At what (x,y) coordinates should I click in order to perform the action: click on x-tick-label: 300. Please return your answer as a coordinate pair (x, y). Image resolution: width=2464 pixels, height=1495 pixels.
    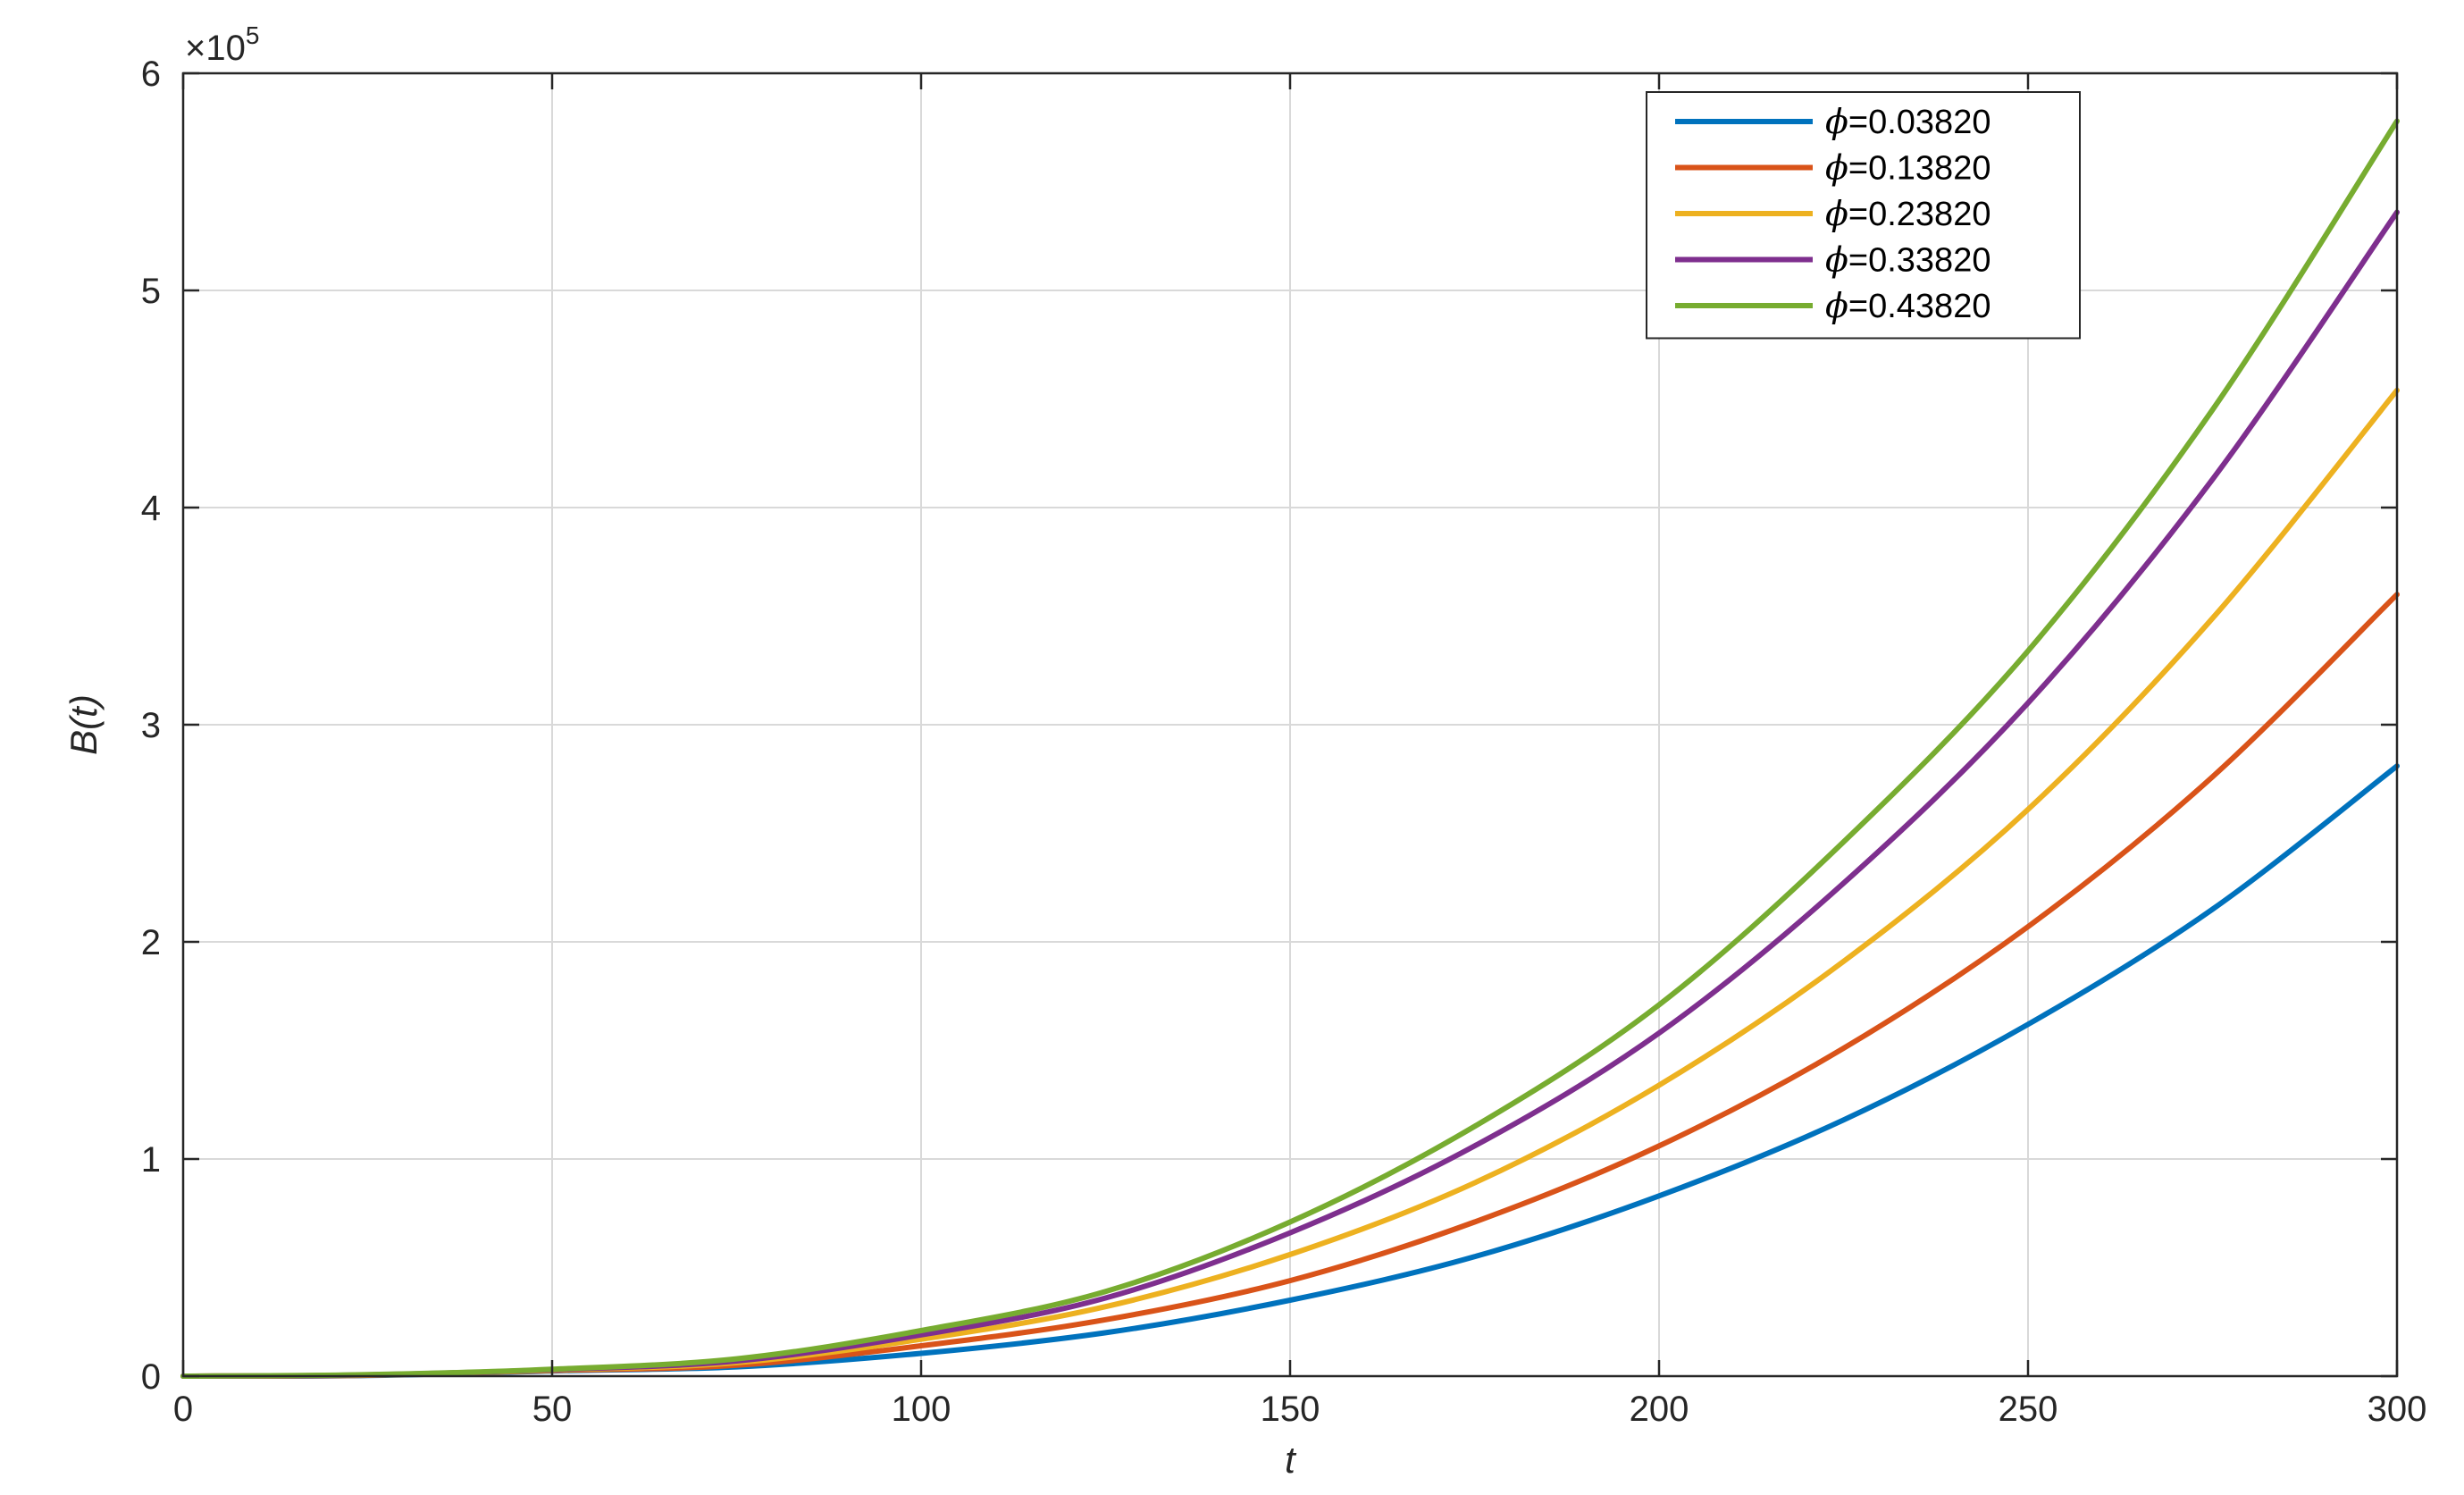
    Looking at the image, I should click on (2397, 1409).